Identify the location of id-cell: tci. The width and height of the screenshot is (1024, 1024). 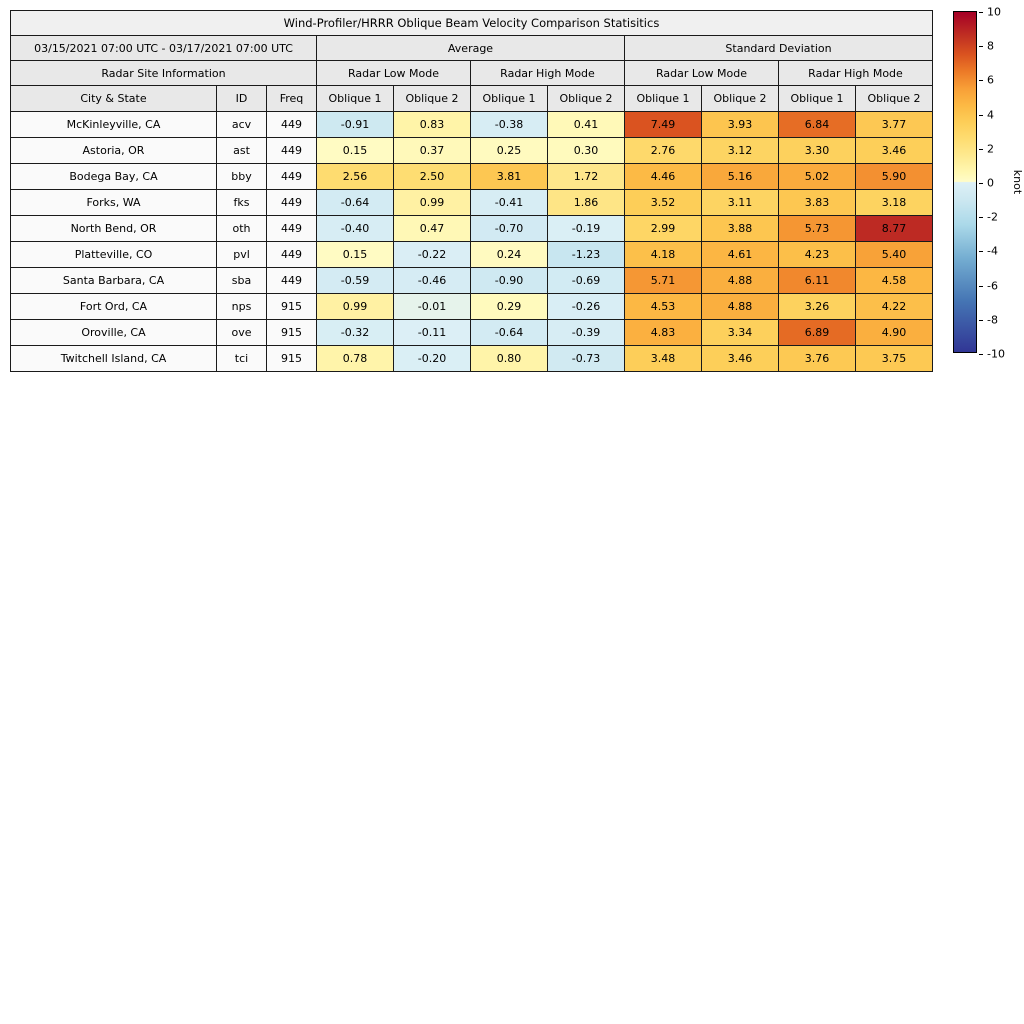
(241, 358).